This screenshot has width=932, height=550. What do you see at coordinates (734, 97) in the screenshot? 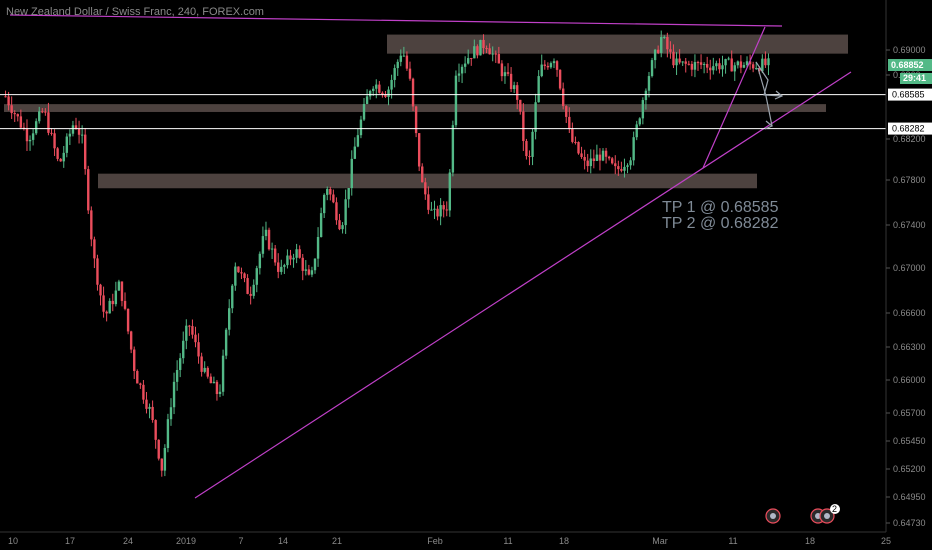
I see `wedge-trendline` at bounding box center [734, 97].